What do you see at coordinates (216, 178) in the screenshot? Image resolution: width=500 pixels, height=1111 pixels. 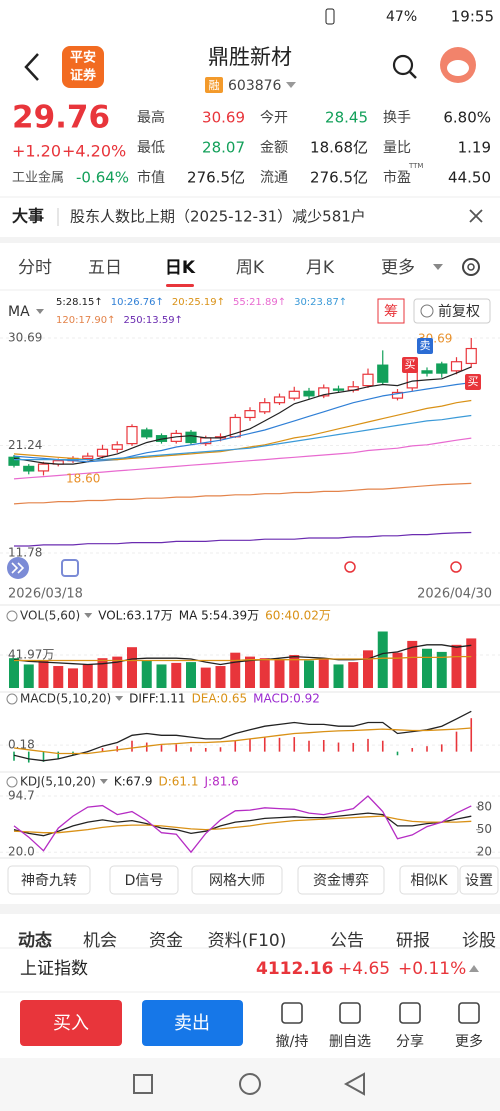 I see `field-value: 276.5亿` at bounding box center [216, 178].